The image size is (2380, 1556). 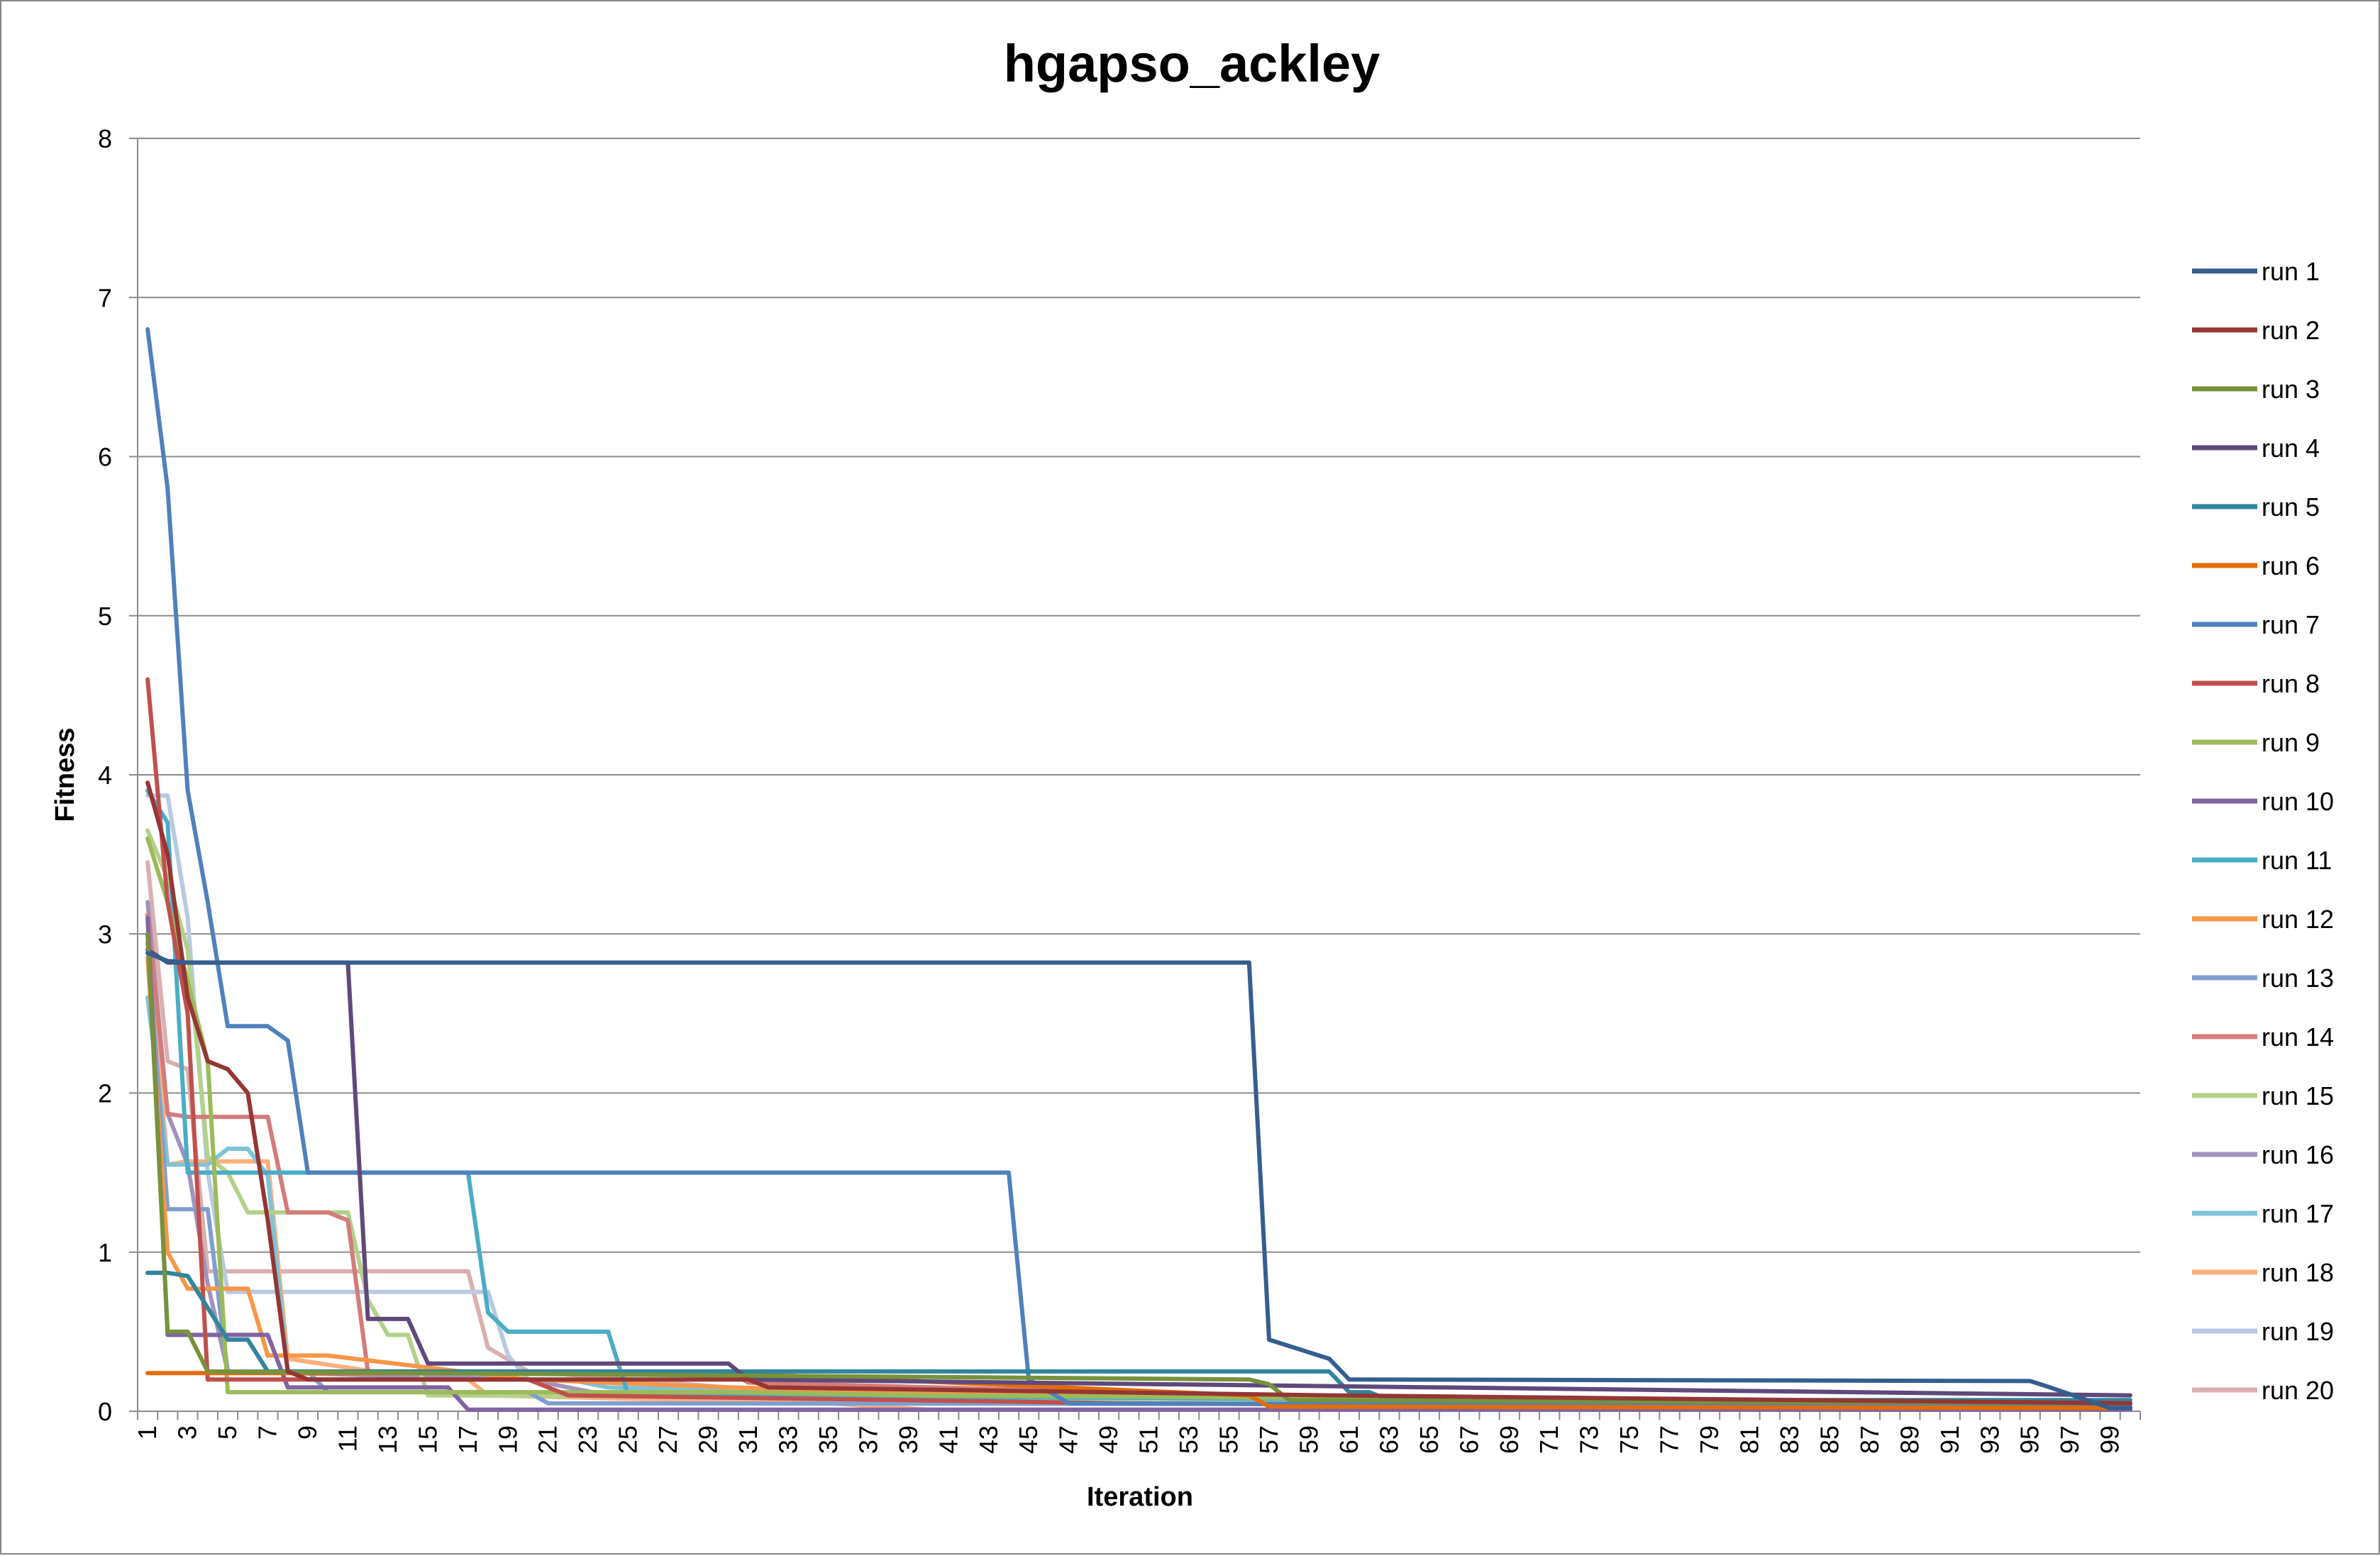 I want to click on y-tick-label: 4, so click(x=105, y=776).